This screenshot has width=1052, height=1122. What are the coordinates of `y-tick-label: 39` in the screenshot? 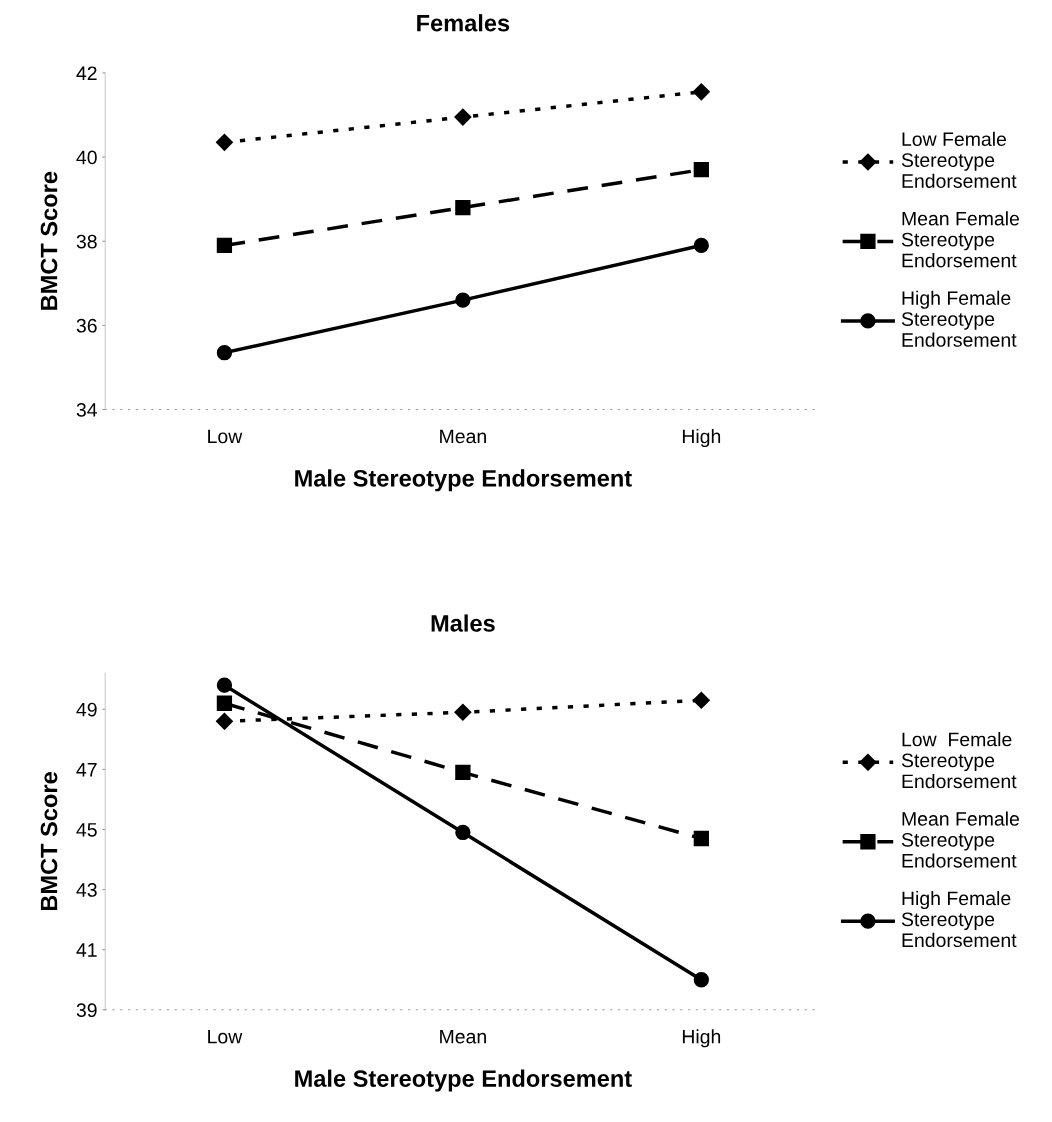 It's located at (86, 1010).